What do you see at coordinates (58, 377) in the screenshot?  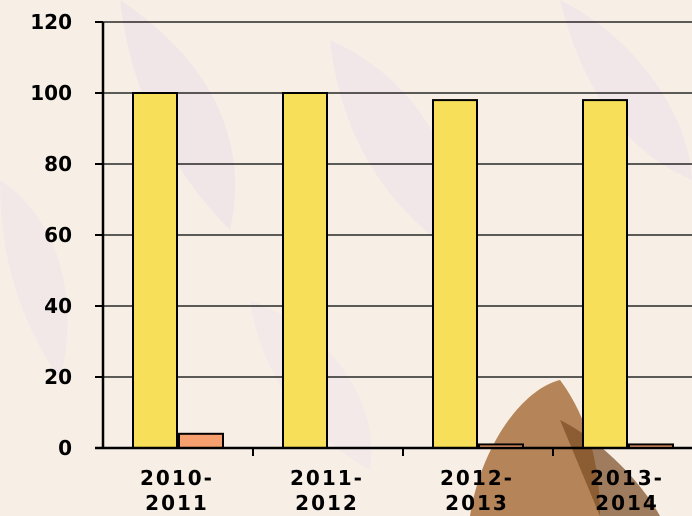 I see `y-tick-label: 20` at bounding box center [58, 377].